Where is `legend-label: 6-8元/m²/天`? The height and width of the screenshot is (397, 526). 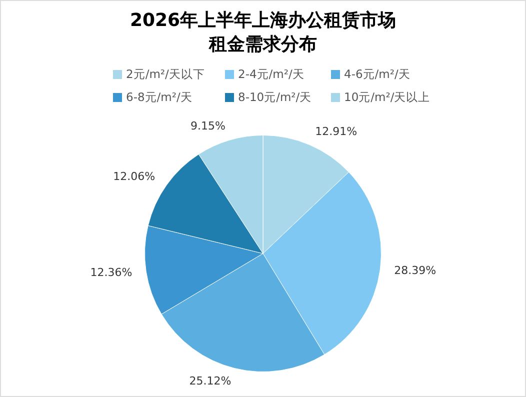
legend-label: 6-8元/m²/天 is located at coordinates (159, 97).